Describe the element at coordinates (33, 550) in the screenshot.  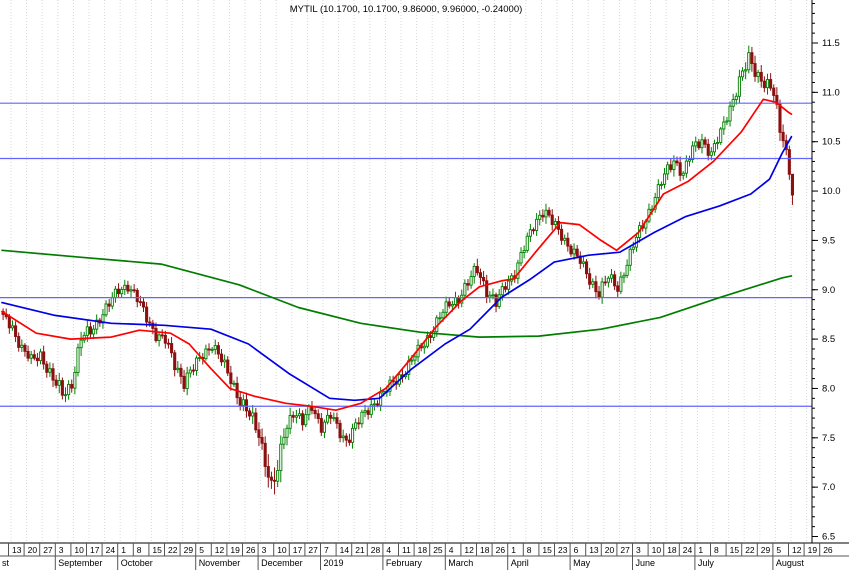
I see `week-tick-label: 20` at that location.